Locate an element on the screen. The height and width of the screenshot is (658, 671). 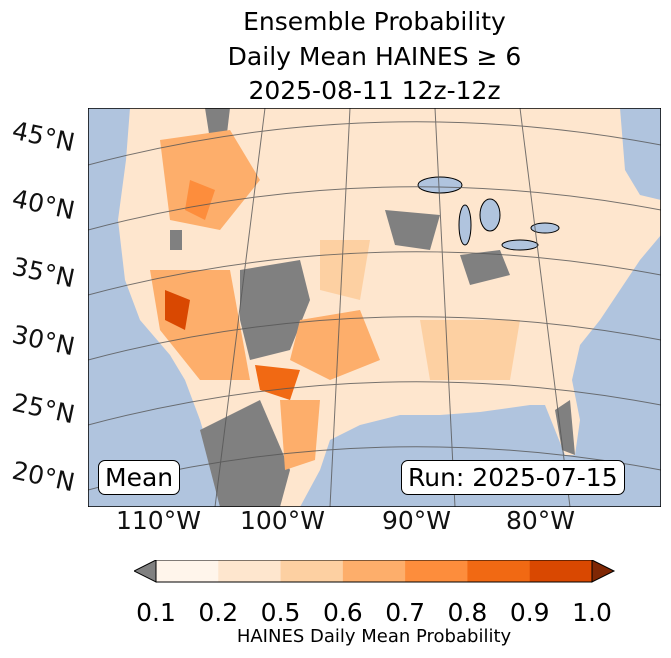
title-line2: Daily Mean HAINES ≥ 6 is located at coordinates (374, 56).